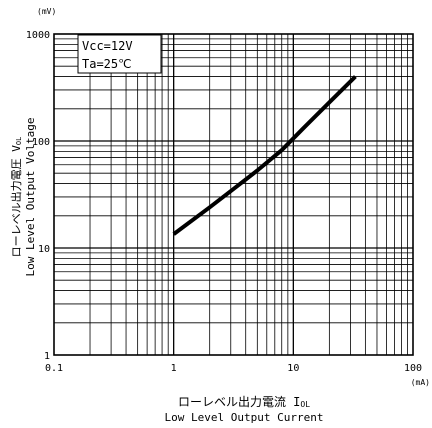 The height and width of the screenshot is (428, 432). What do you see at coordinates (54, 368) in the screenshot?
I see `x-tick-label: 0.1` at bounding box center [54, 368].